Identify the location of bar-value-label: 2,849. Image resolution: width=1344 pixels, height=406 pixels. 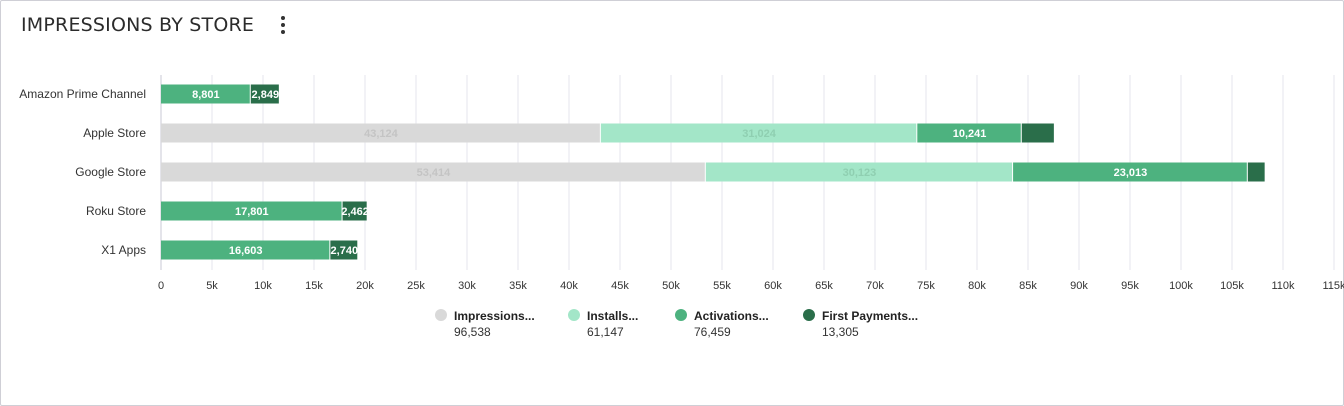
(266, 95).